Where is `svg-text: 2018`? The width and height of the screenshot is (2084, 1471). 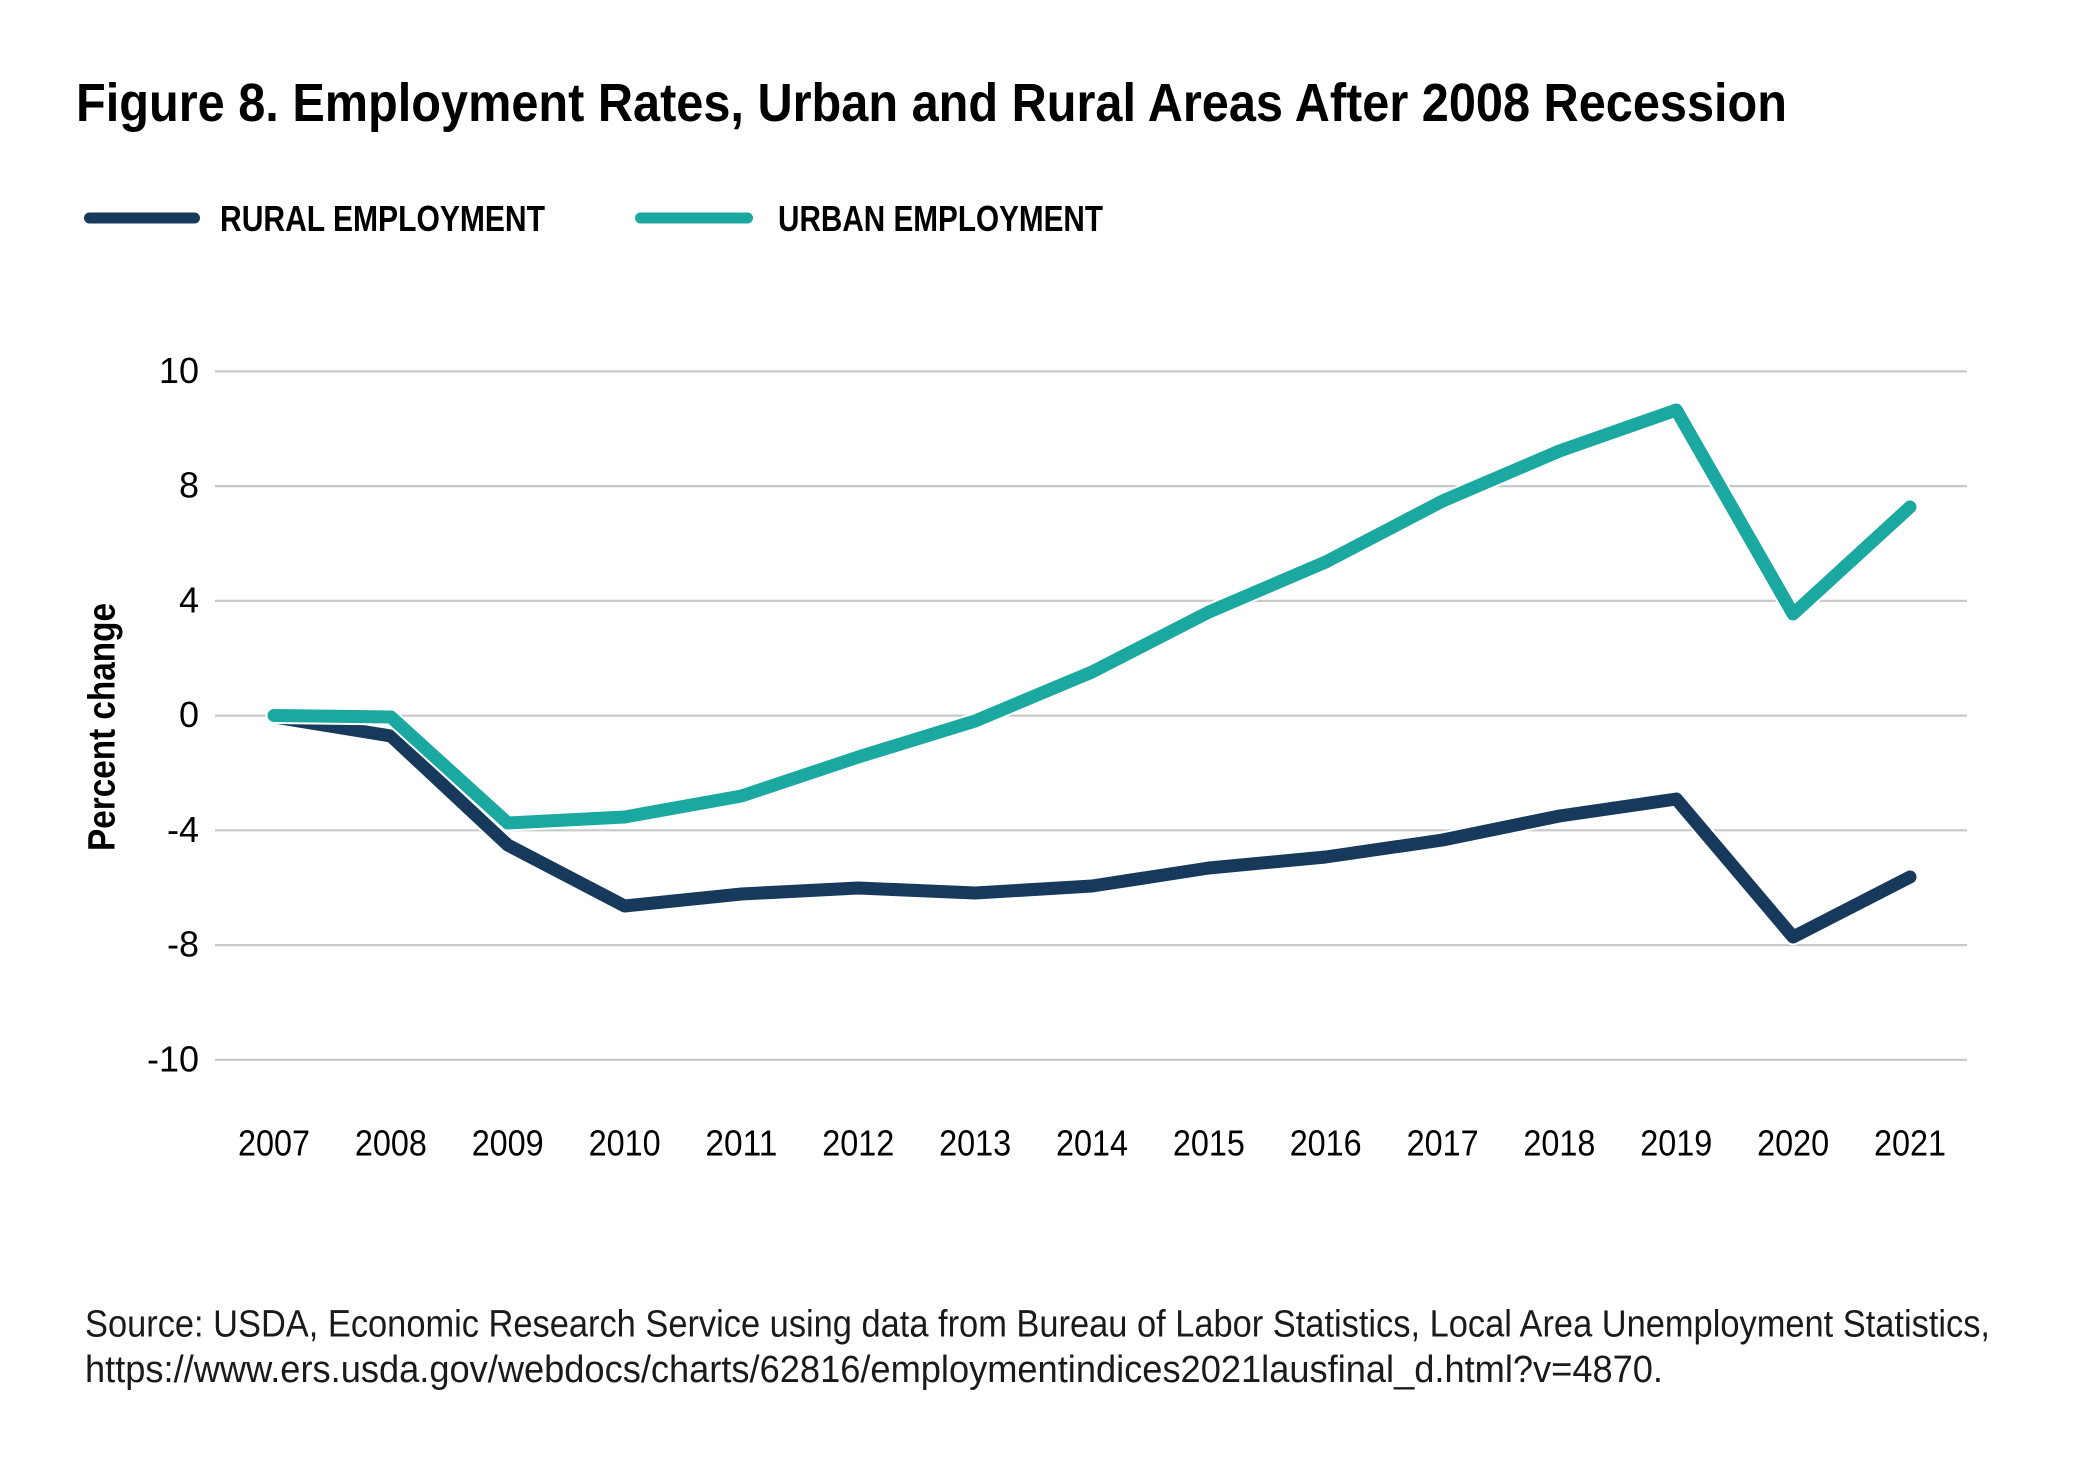
svg-text: 2018 is located at coordinates (1559, 1143).